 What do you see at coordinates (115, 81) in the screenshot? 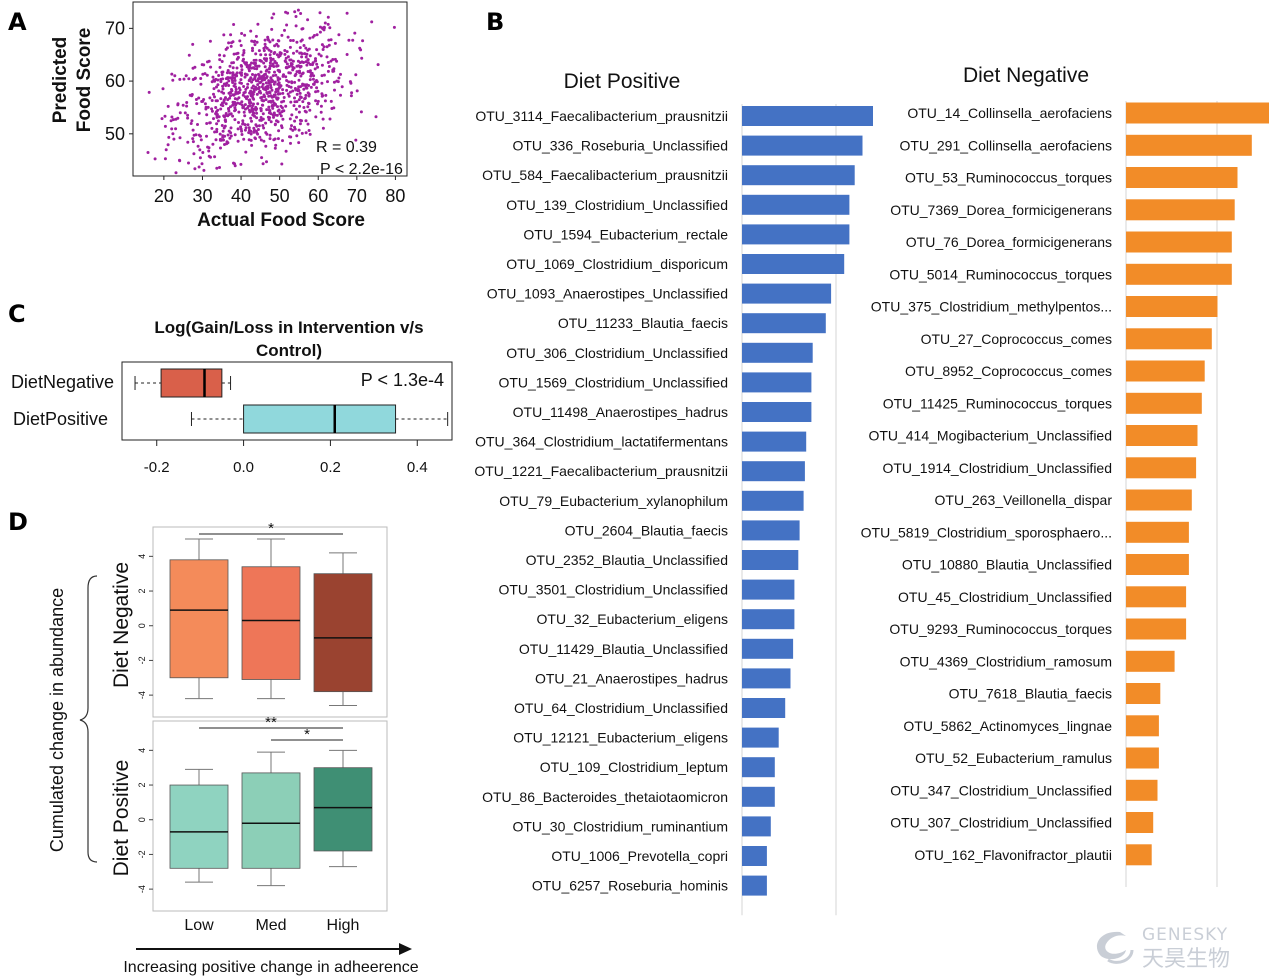
I see `scatter-y-tick-label: 60` at bounding box center [115, 81].